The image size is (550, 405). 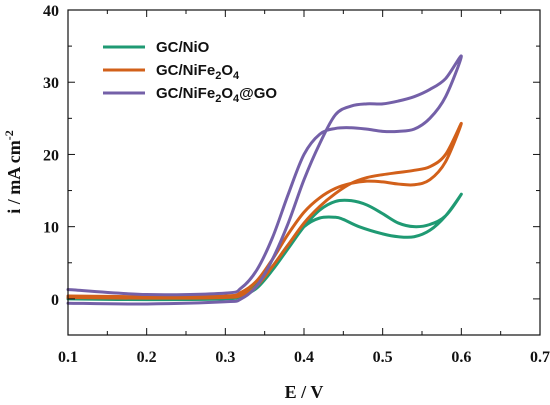 What do you see at coordinates (304, 357) in the screenshot?
I see `x-tick-label: 0.4` at bounding box center [304, 357].